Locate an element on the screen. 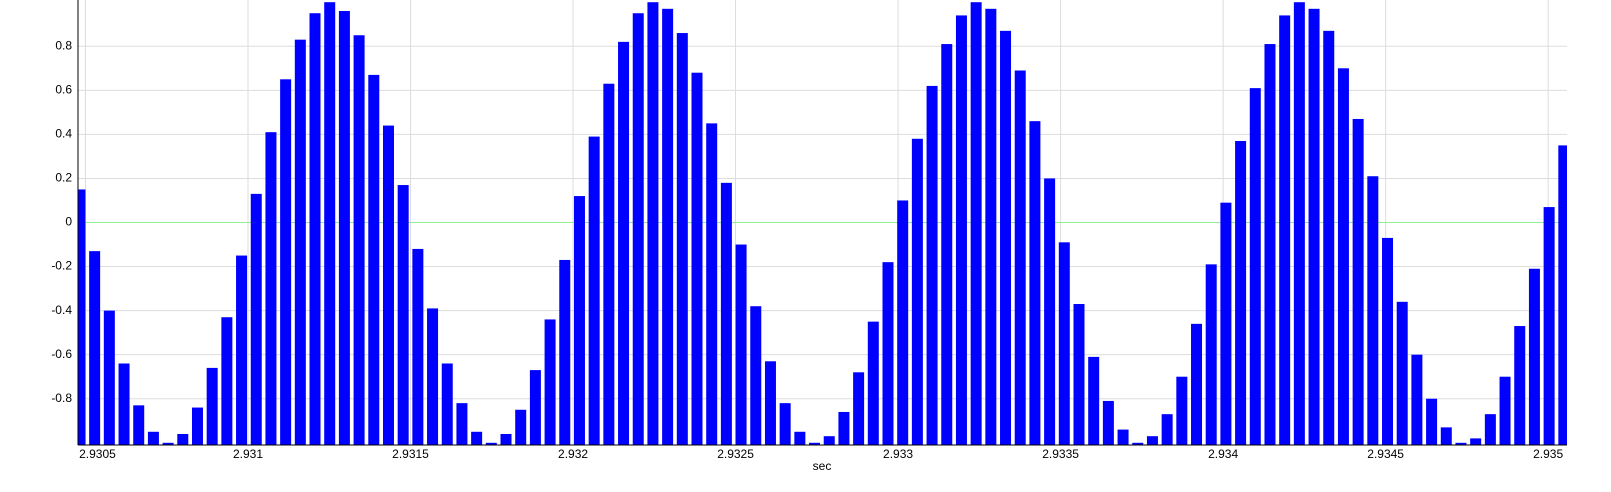 The width and height of the screenshot is (1611, 492). y-tick-label: 0.4 is located at coordinates (63, 134).